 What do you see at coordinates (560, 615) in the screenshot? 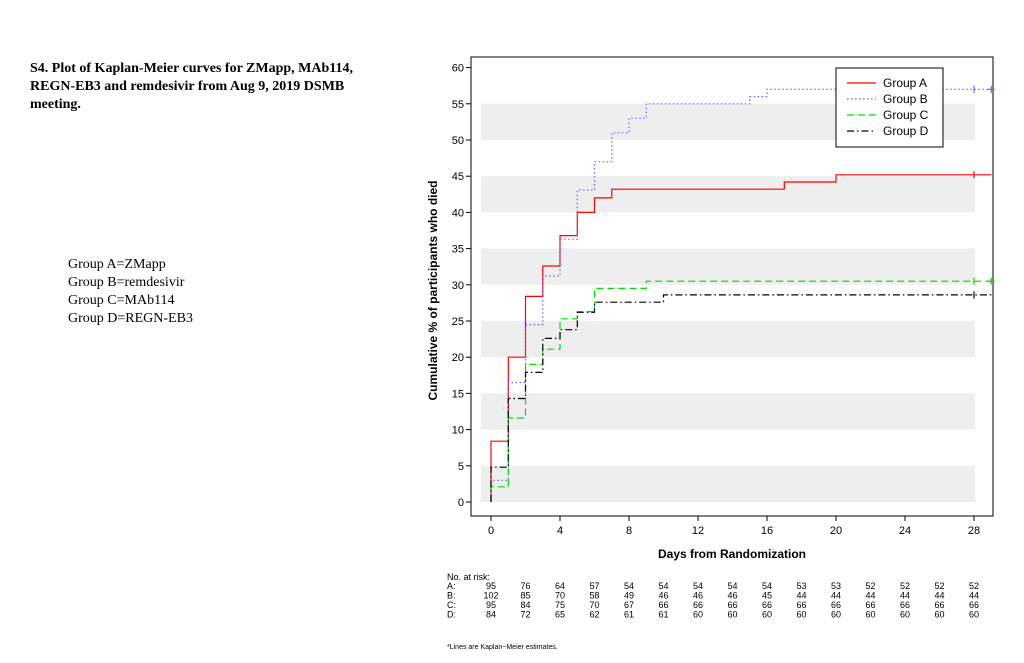
I see `risk-value: 65` at bounding box center [560, 615].